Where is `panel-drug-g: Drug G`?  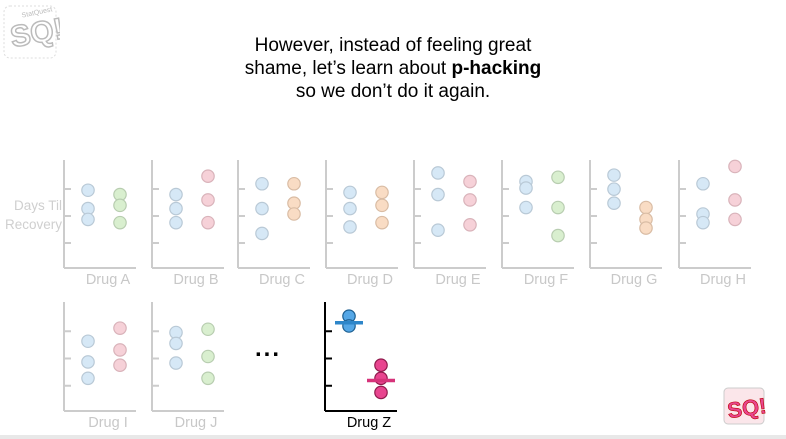 panel-drug-g: Drug G is located at coordinates (625, 224).